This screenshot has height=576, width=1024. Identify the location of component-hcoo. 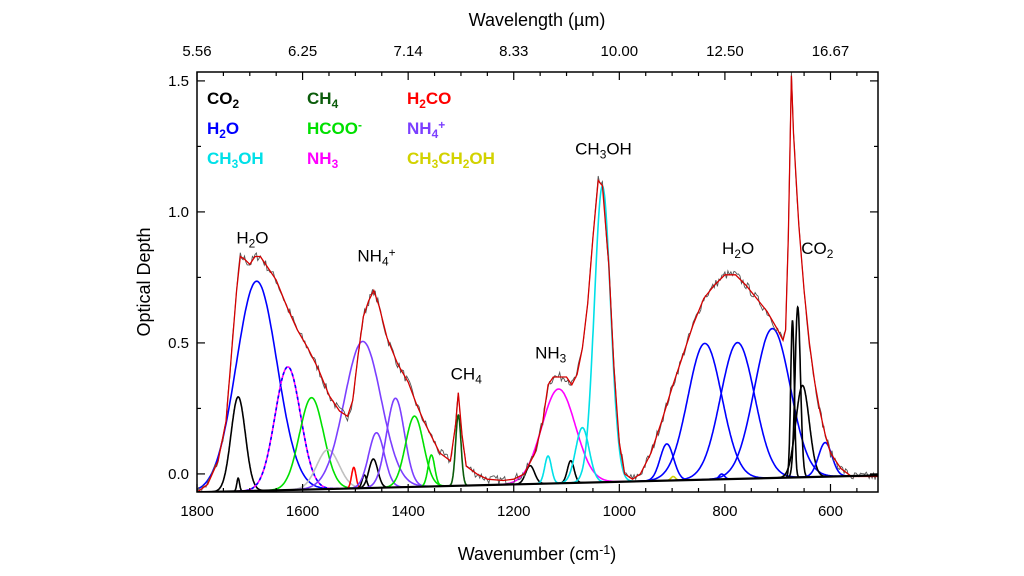
(311, 444).